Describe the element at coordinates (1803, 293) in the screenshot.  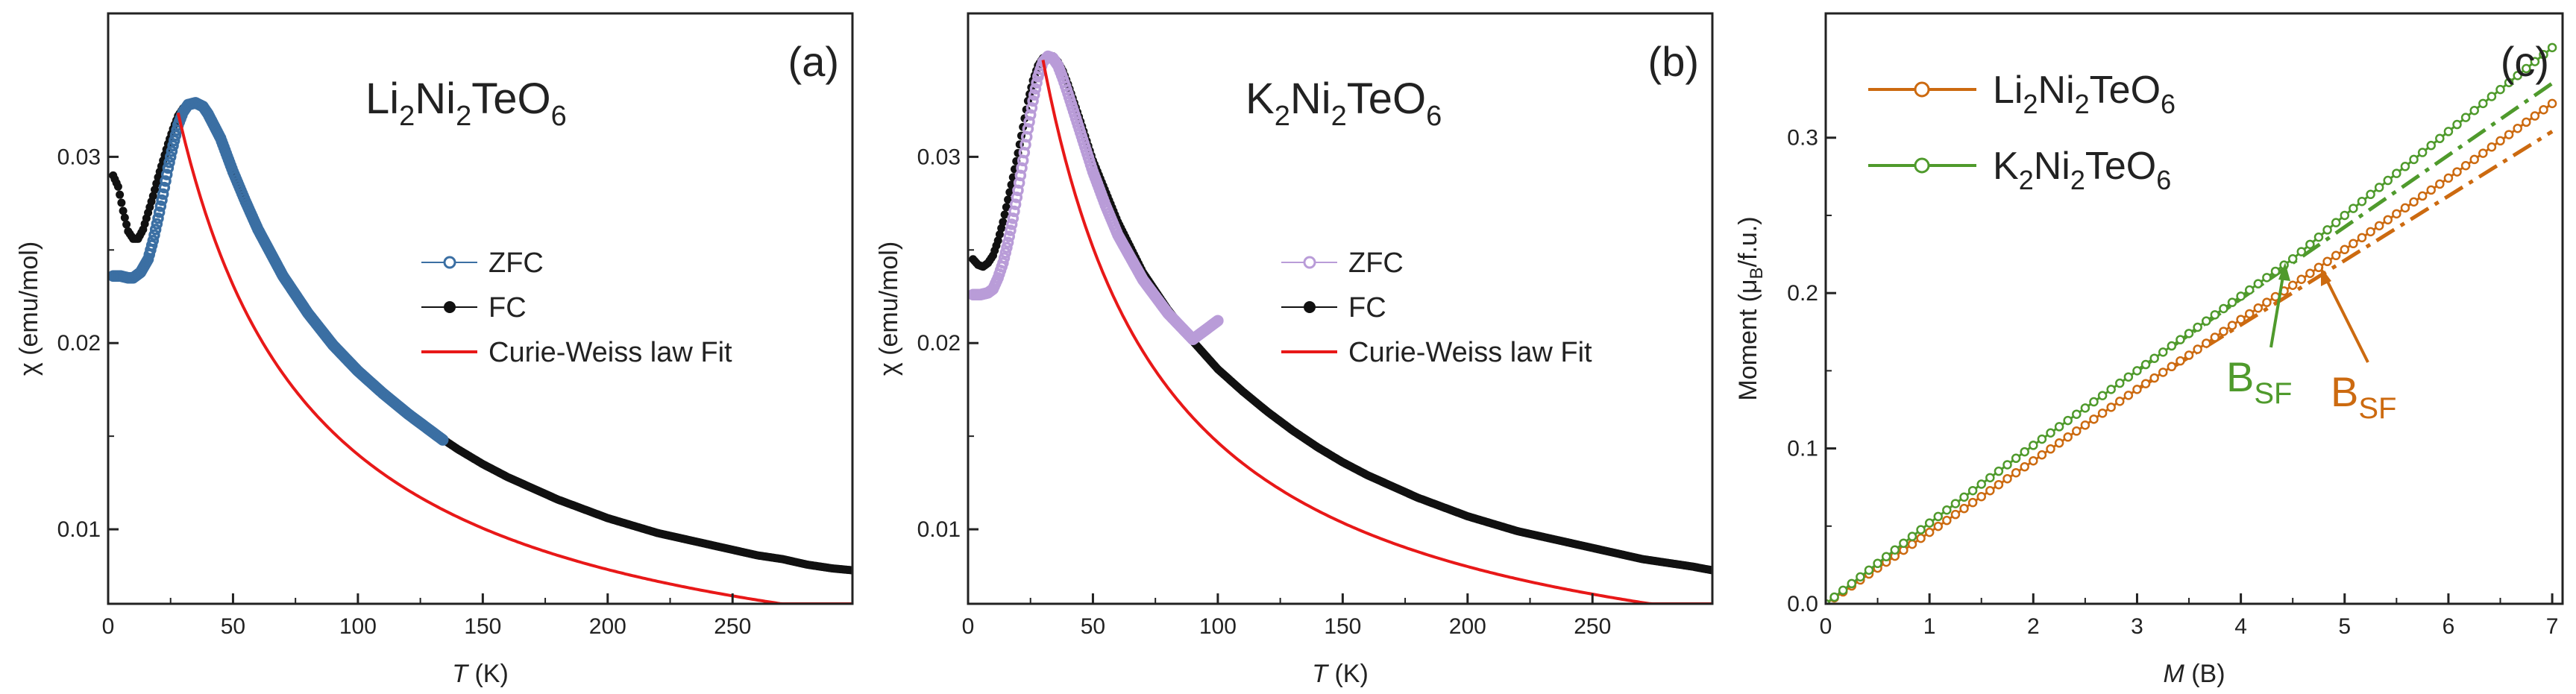
I see `y-tick-label: 0.2` at that location.